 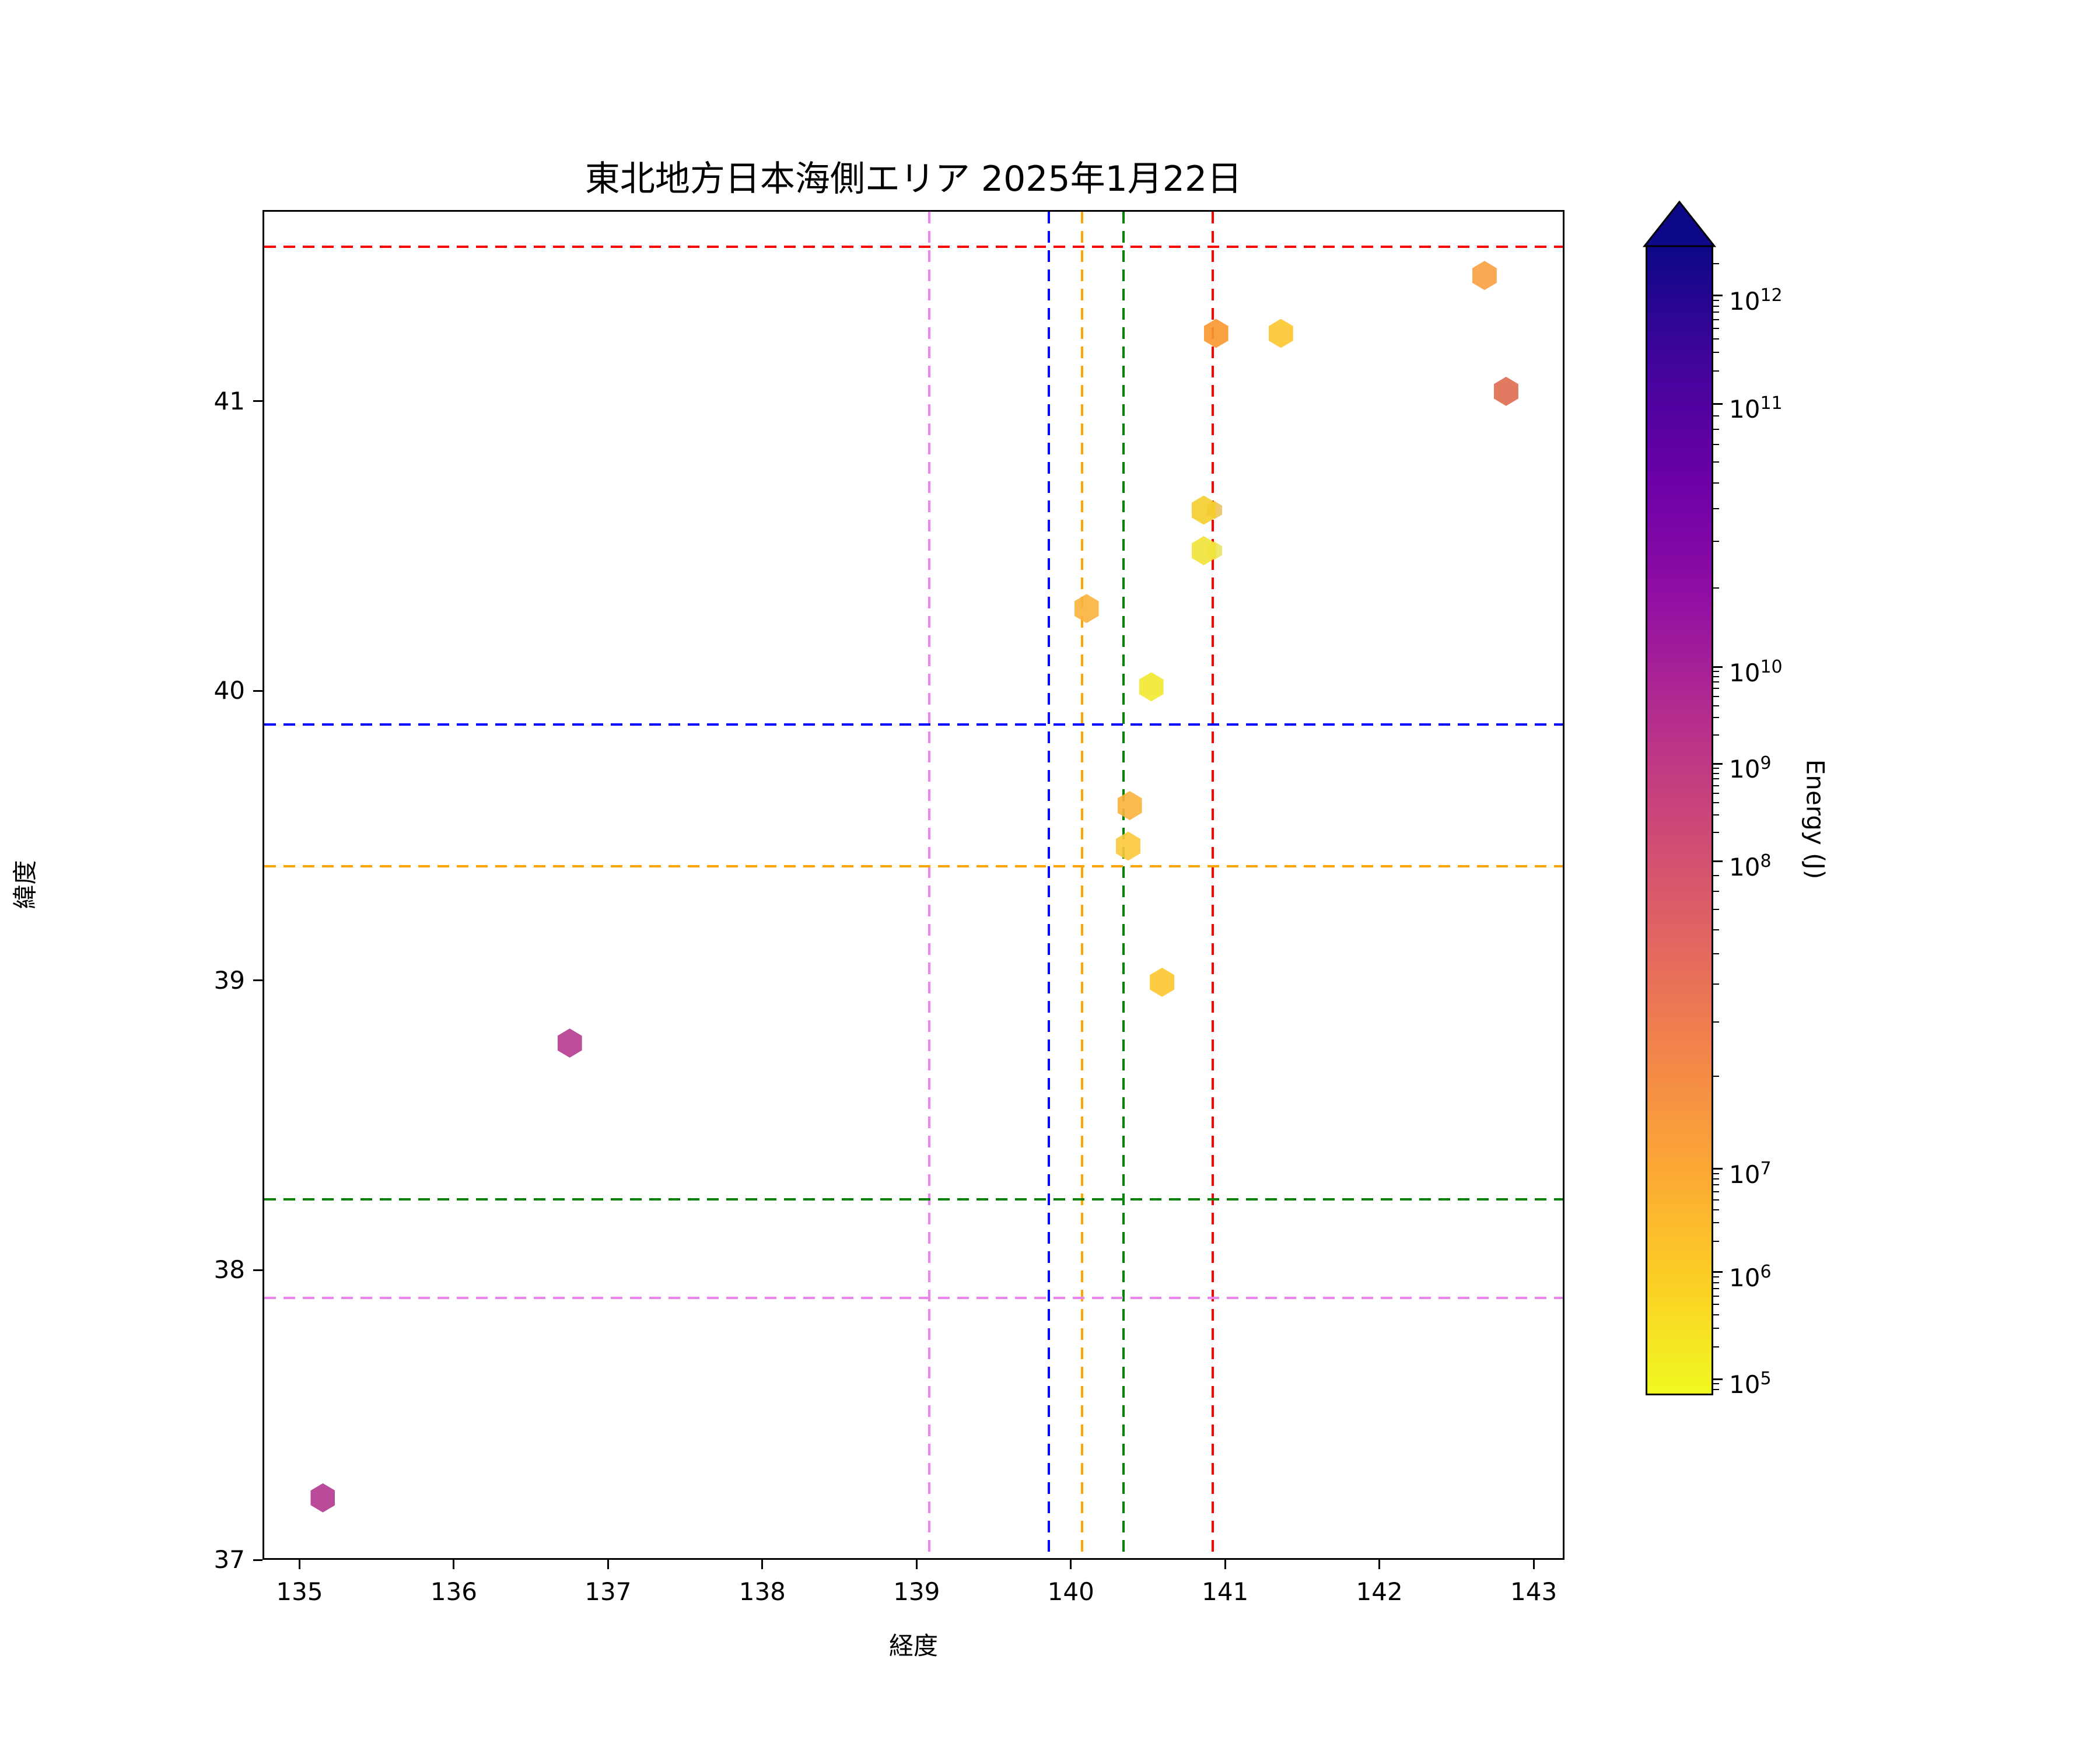 I want to click on x-tick-label: 143, so click(x=1534, y=1591).